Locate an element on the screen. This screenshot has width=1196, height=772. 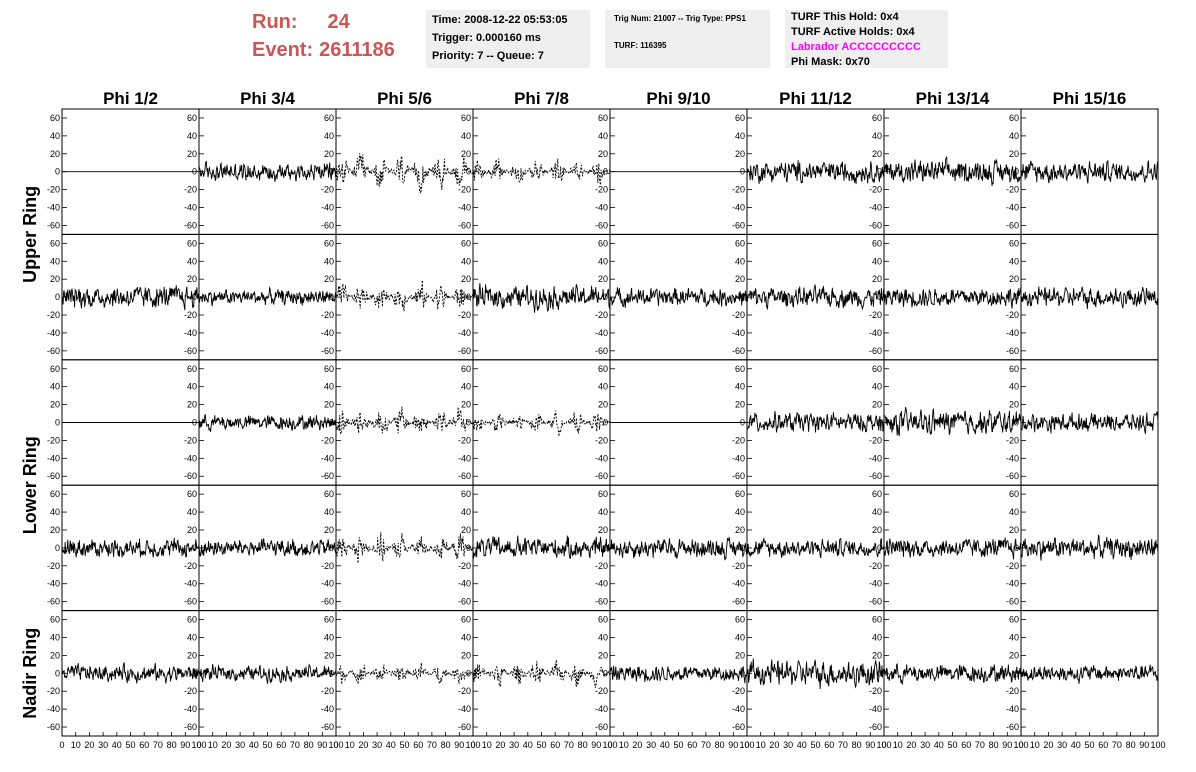
waveform-trace-r3-c7 is located at coordinates (952, 421).